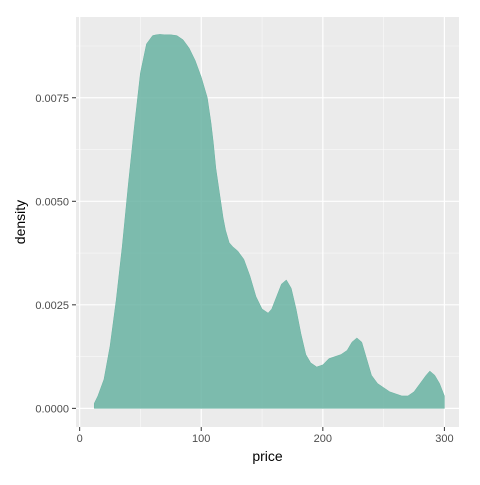 The width and height of the screenshot is (480, 485). What do you see at coordinates (444, 439) in the screenshot?
I see `x-tick-label: 300` at bounding box center [444, 439].